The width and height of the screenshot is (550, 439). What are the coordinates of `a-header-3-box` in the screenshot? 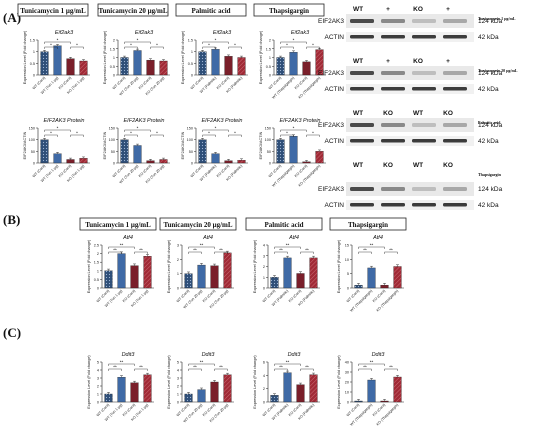 It's located at (289, 10).